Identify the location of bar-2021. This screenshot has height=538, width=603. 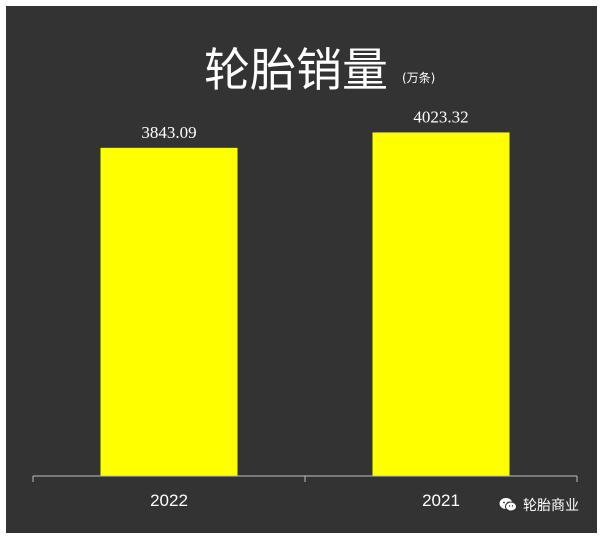
(441, 304).